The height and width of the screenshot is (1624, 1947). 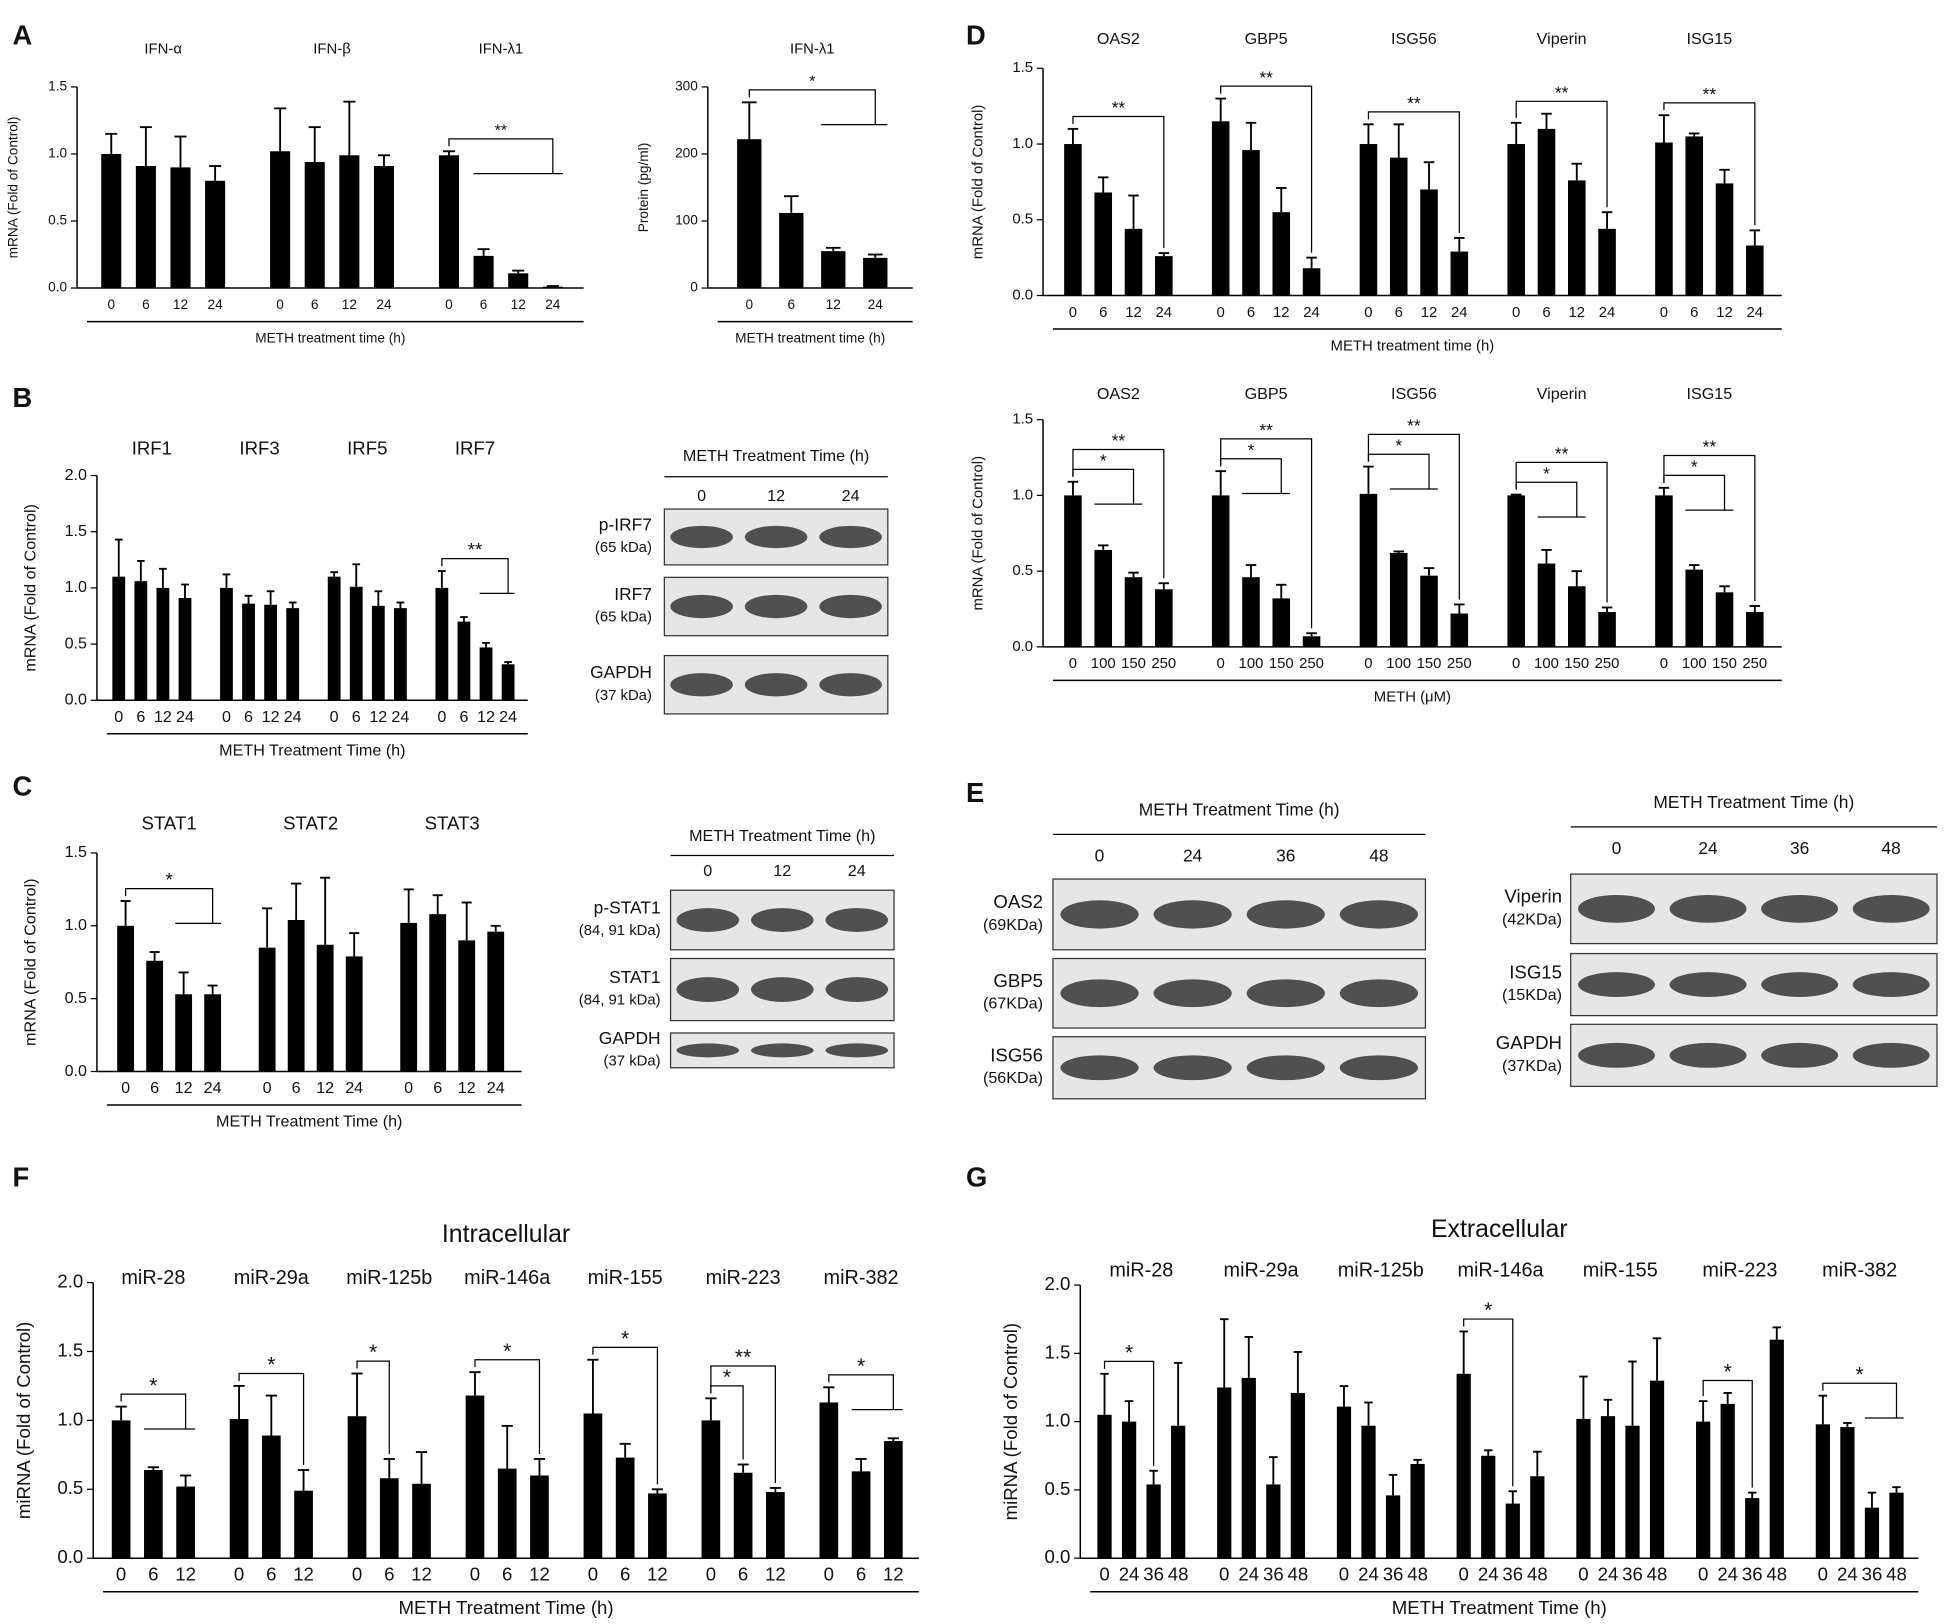 I want to click on y-tick-label: 0.5, so click(x=1057, y=1488).